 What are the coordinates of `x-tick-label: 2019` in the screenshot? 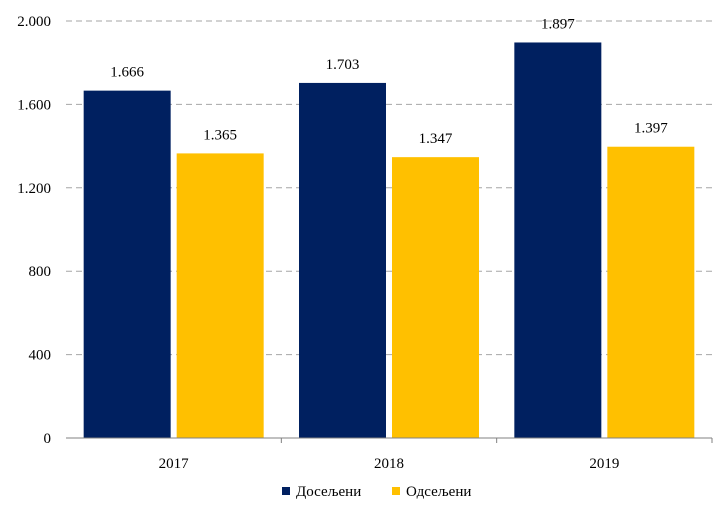 It's located at (604, 464).